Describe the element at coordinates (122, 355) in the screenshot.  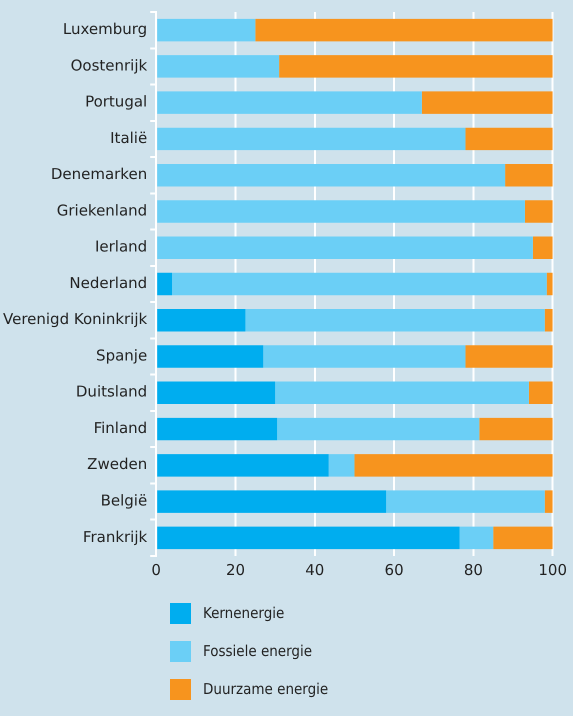
I see `y-tick-label: Spanje` at that location.